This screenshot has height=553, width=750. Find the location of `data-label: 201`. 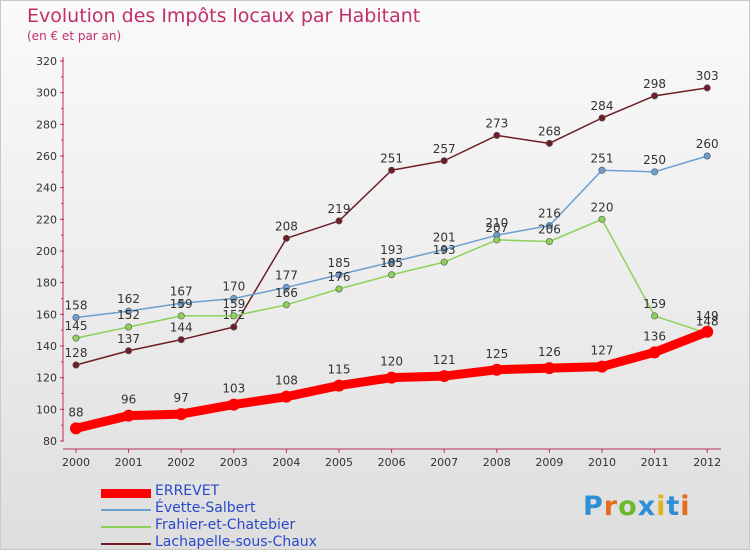

data-label: 201 is located at coordinates (444, 237).